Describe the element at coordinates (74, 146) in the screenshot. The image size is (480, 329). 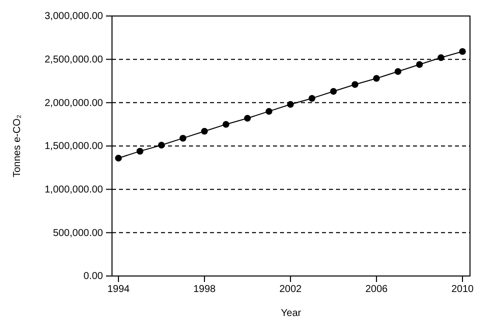
I see `y-tick-label: 1,500,000.00` at that location.